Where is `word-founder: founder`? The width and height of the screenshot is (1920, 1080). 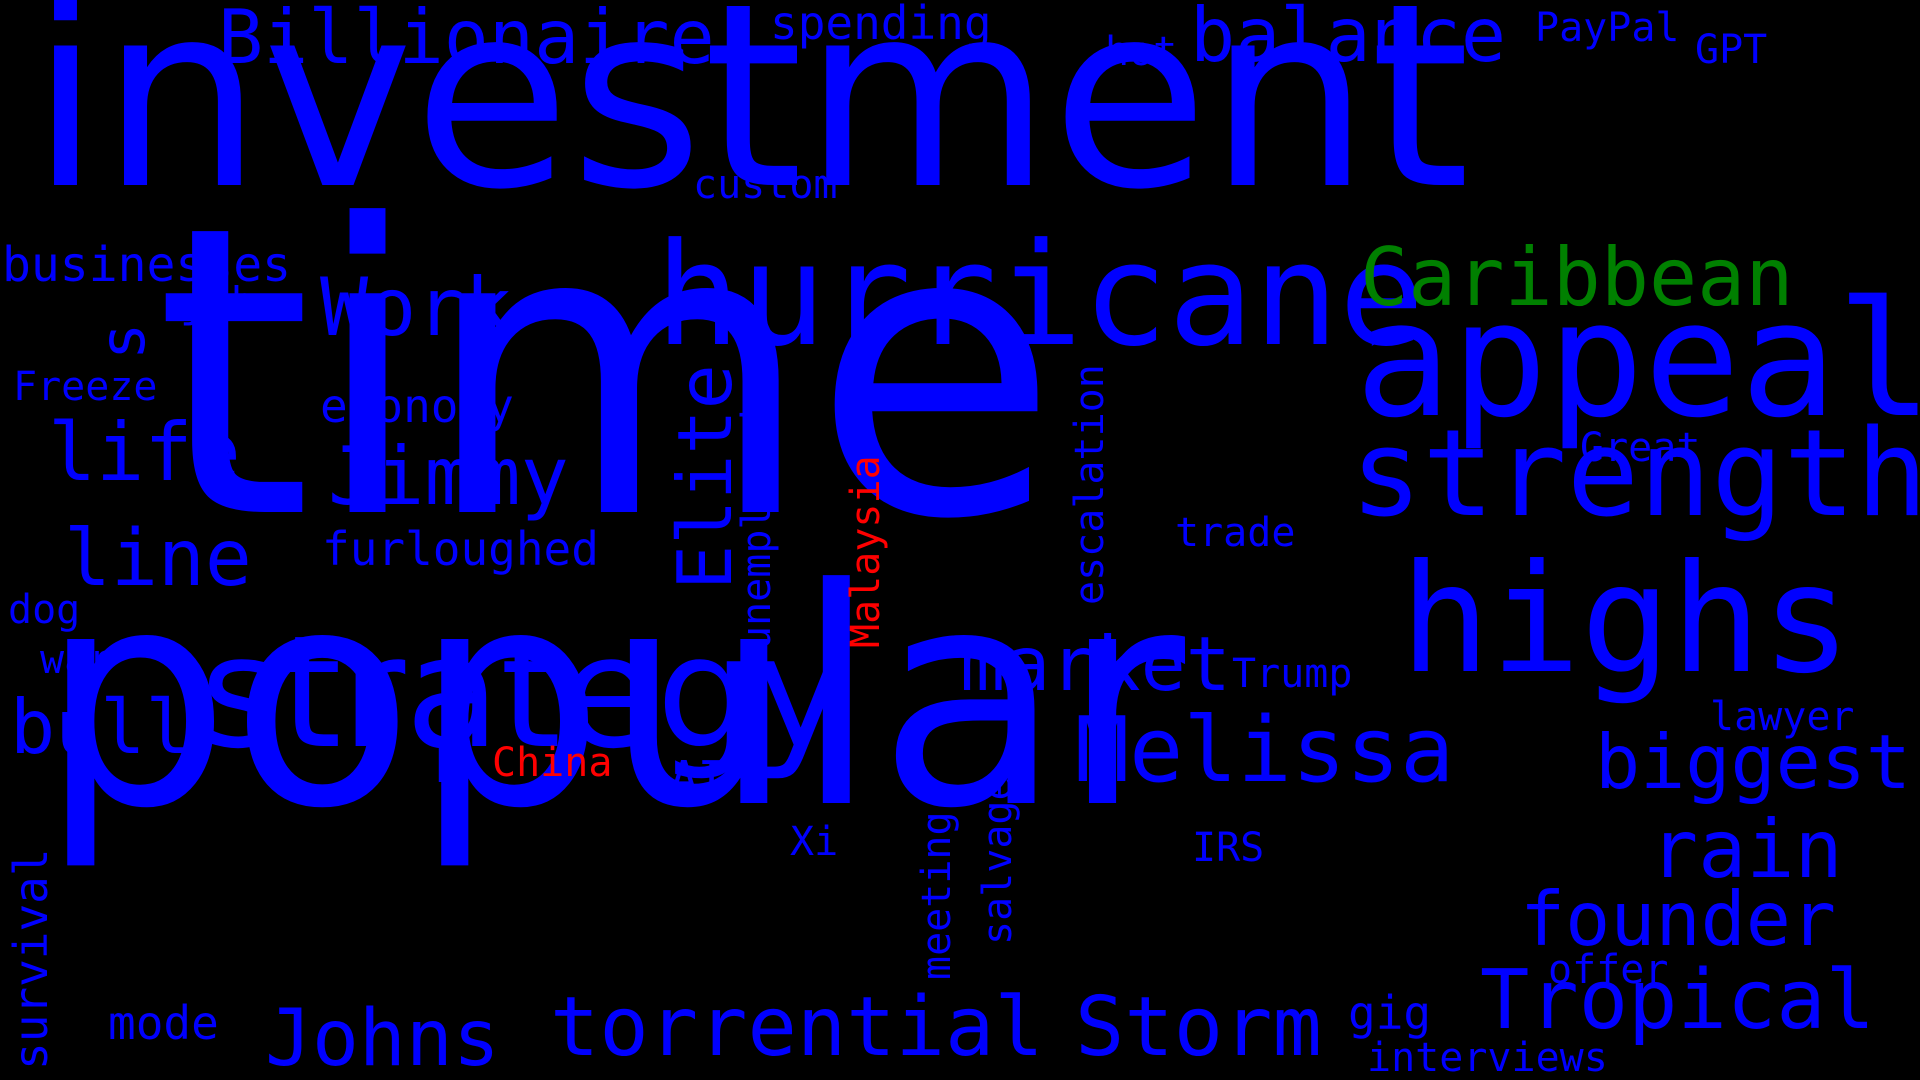 word-founder: founder is located at coordinates (1678, 919).